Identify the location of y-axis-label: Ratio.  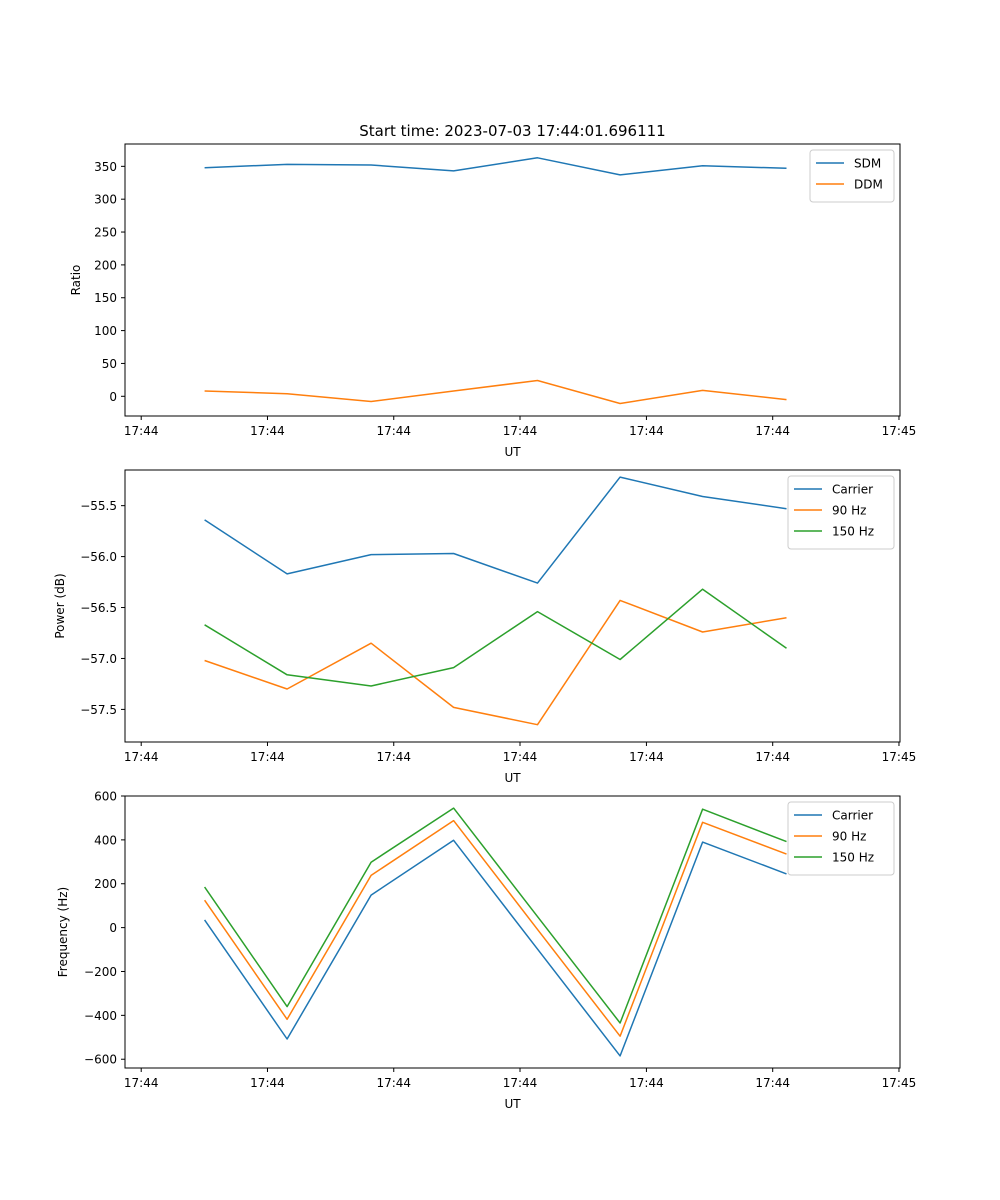
(76, 280).